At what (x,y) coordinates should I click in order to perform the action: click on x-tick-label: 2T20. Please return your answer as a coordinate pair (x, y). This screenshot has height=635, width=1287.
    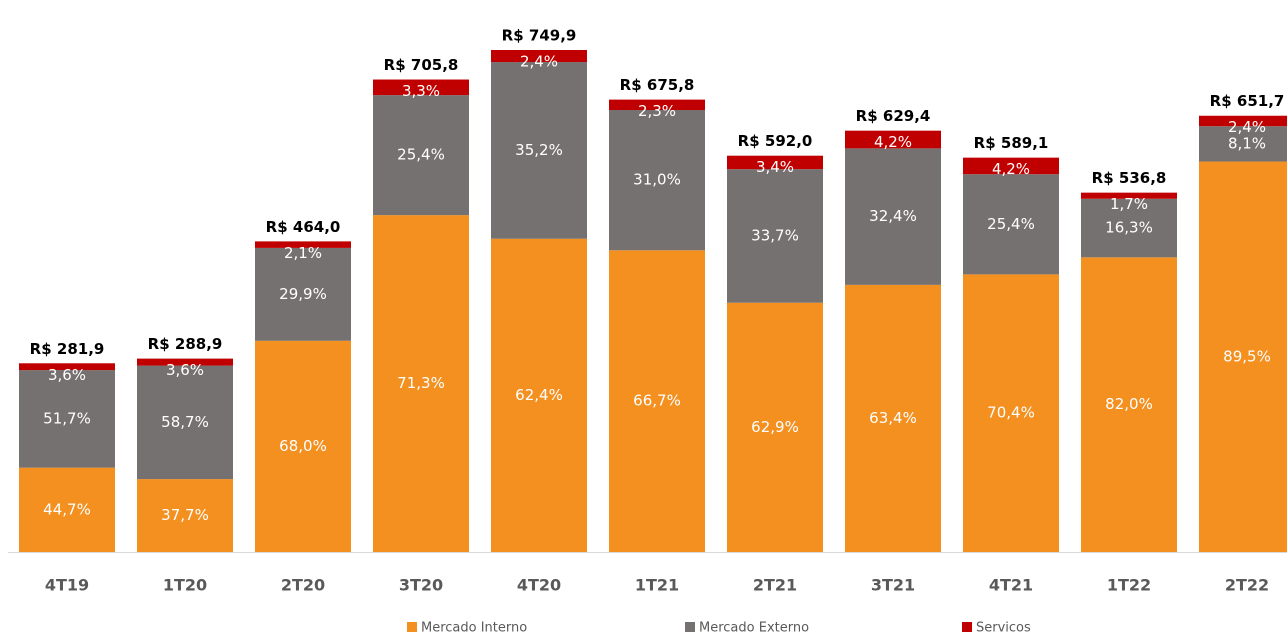
    Looking at the image, I should click on (303, 585).